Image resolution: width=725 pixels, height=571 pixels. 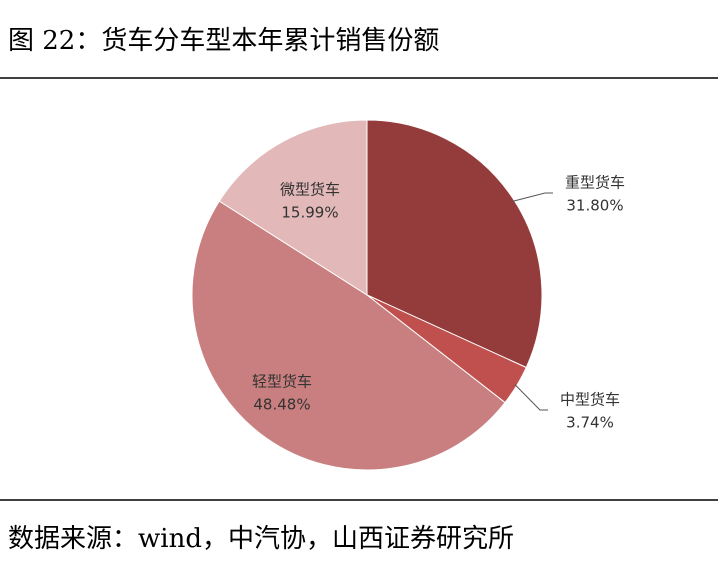 I want to click on value-label: 31.80%, so click(x=594, y=206).